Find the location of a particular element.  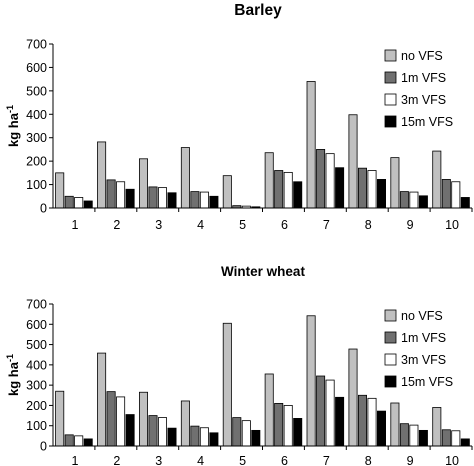

x-tick-label: 3 is located at coordinates (158, 225).